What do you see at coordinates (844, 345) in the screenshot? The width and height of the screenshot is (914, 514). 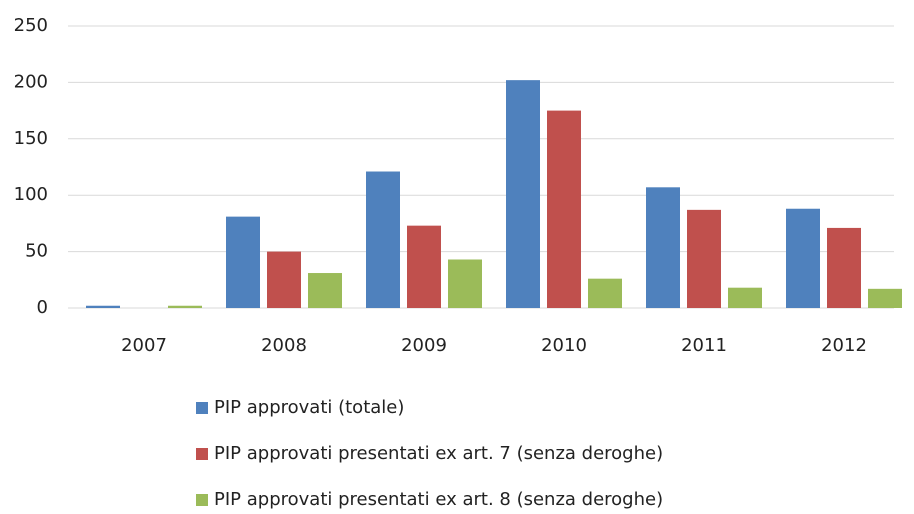 I see `x-tick-label: 2012` at bounding box center [844, 345].